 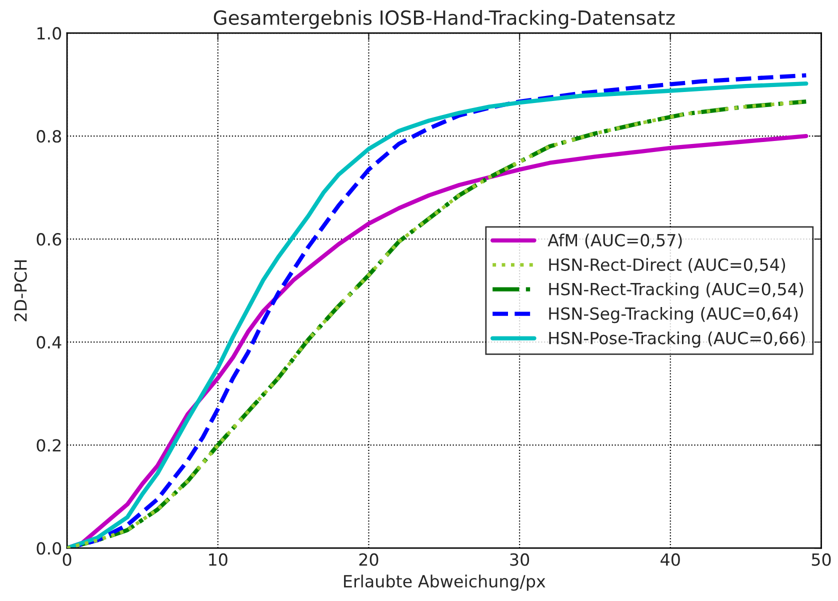 What do you see at coordinates (368, 559) in the screenshot?
I see `x-tick-label: 20` at bounding box center [368, 559].